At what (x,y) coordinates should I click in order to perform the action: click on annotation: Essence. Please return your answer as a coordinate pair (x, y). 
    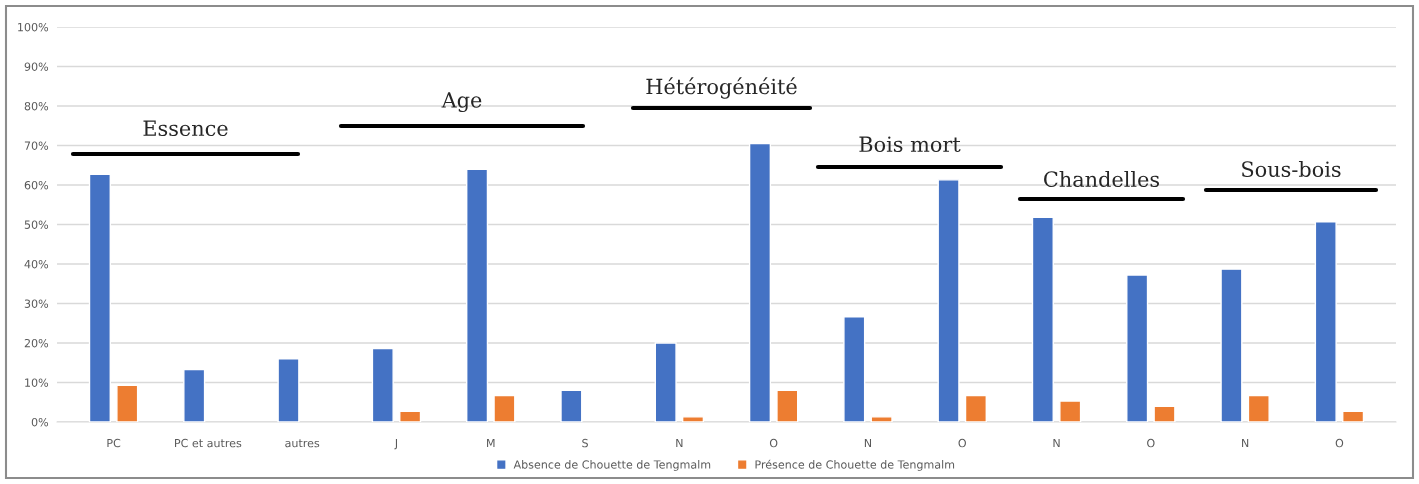
    Looking at the image, I should click on (185, 128).